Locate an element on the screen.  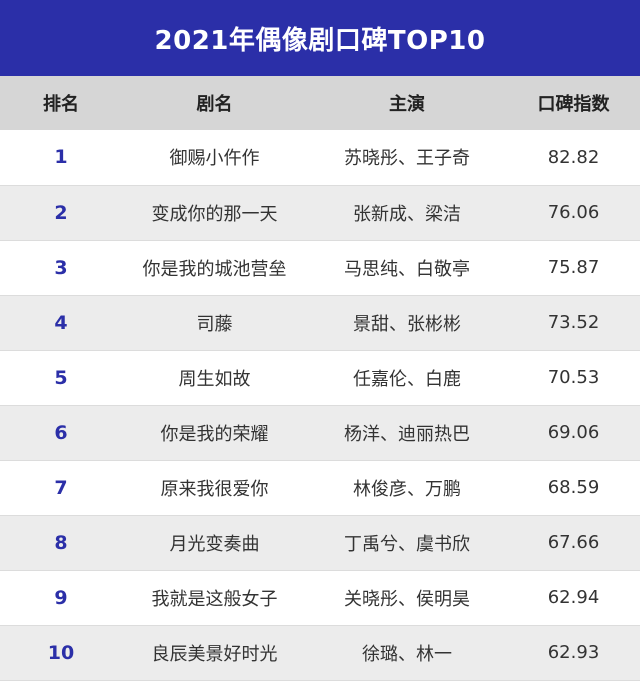
score-cell: 73.52 is located at coordinates (573, 323).